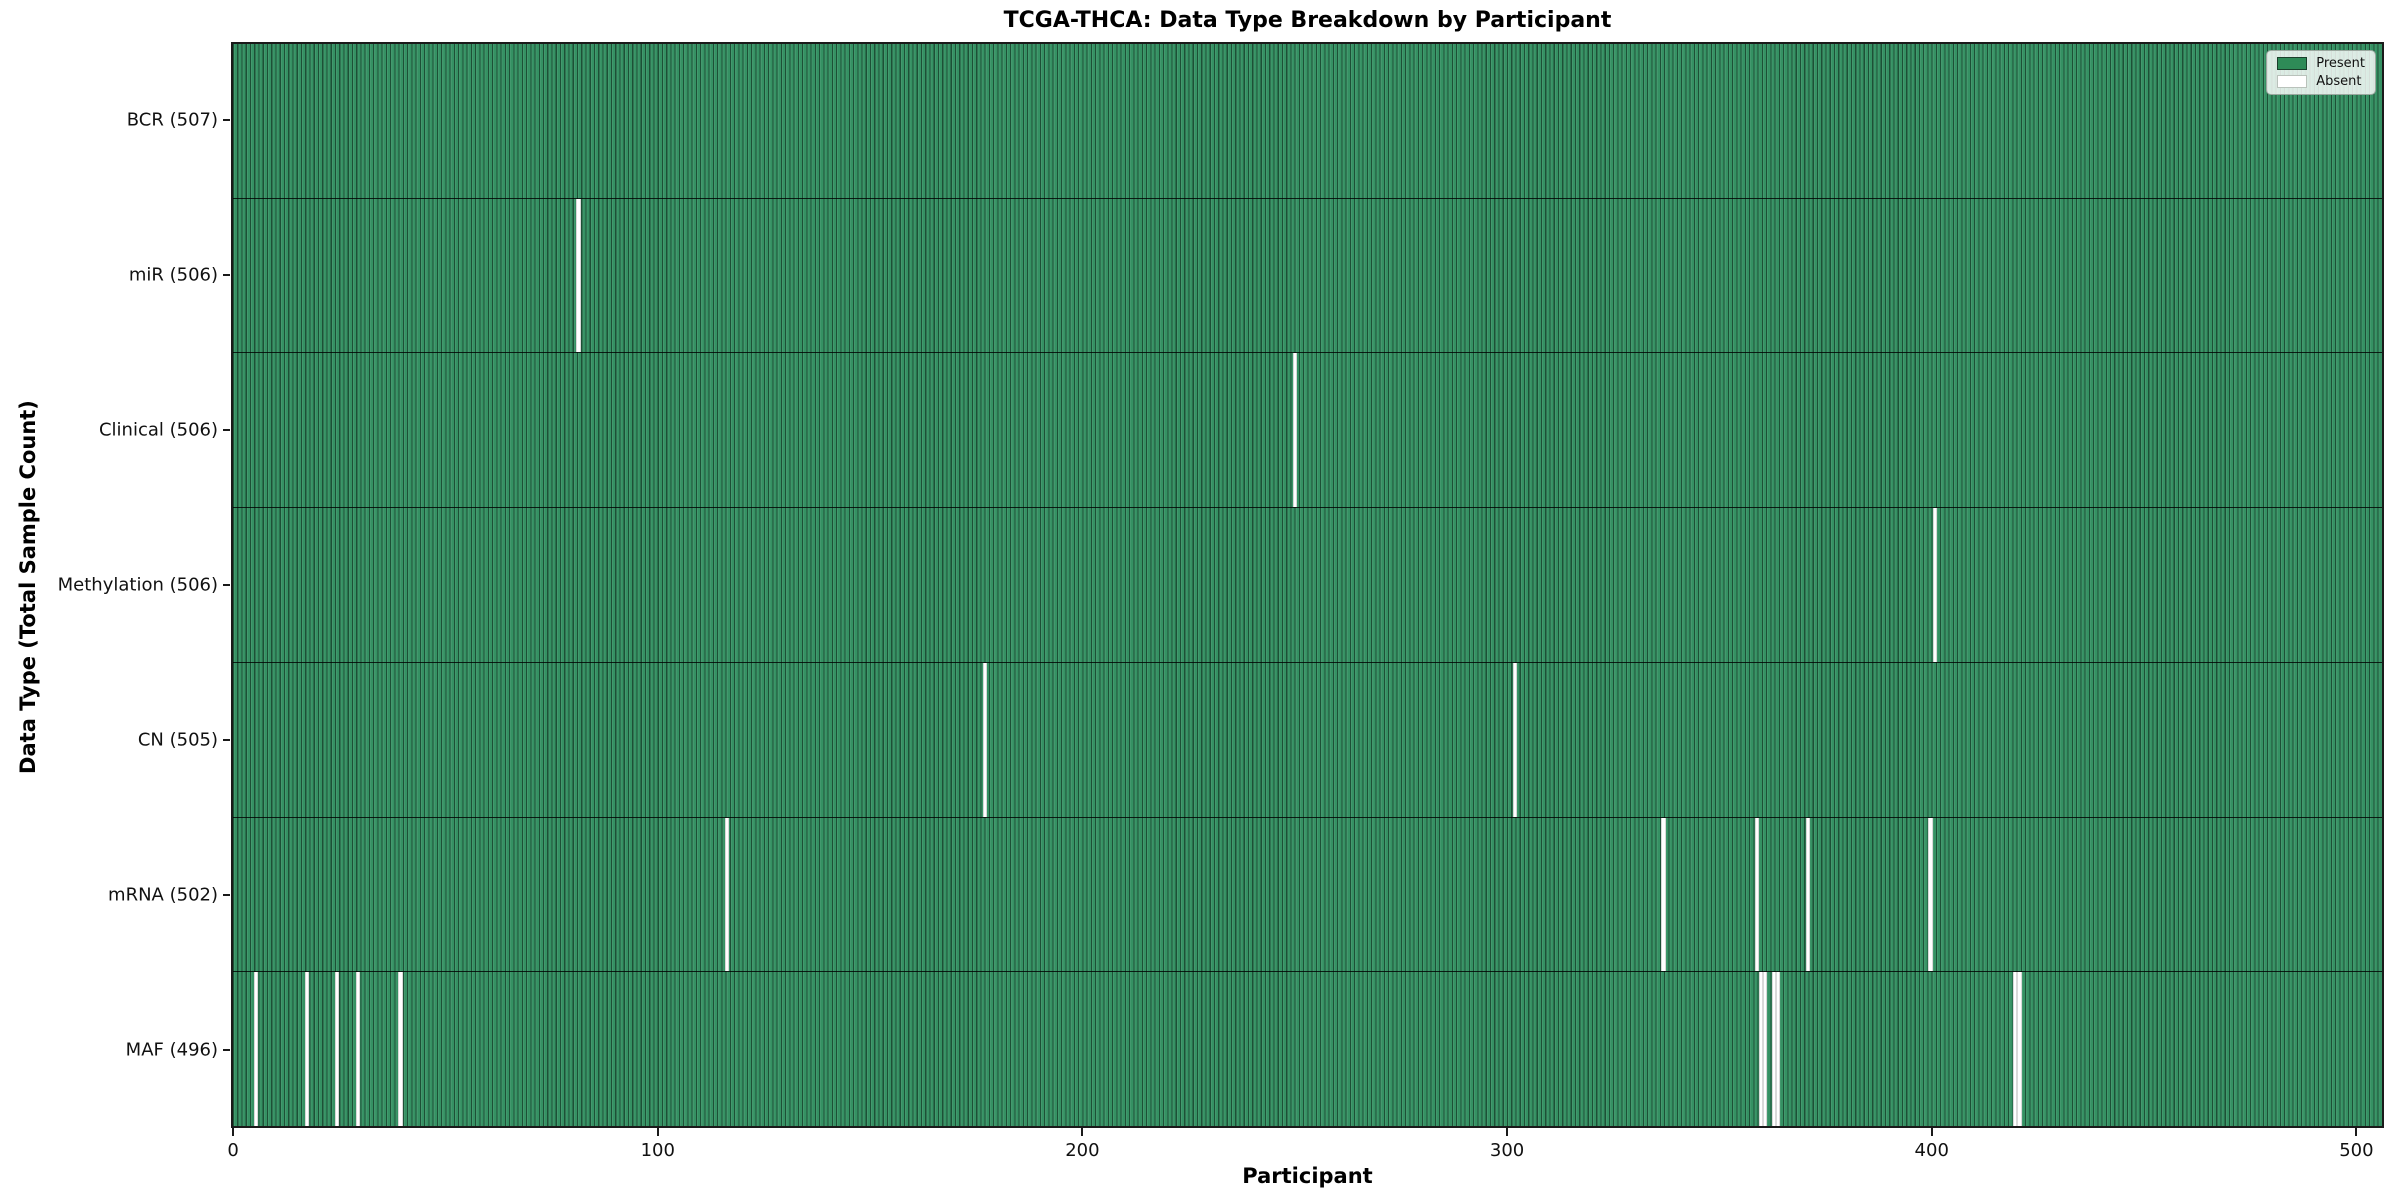 This screenshot has width=2400, height=1200. I want to click on legend-label-present: Present, so click(2340, 63).